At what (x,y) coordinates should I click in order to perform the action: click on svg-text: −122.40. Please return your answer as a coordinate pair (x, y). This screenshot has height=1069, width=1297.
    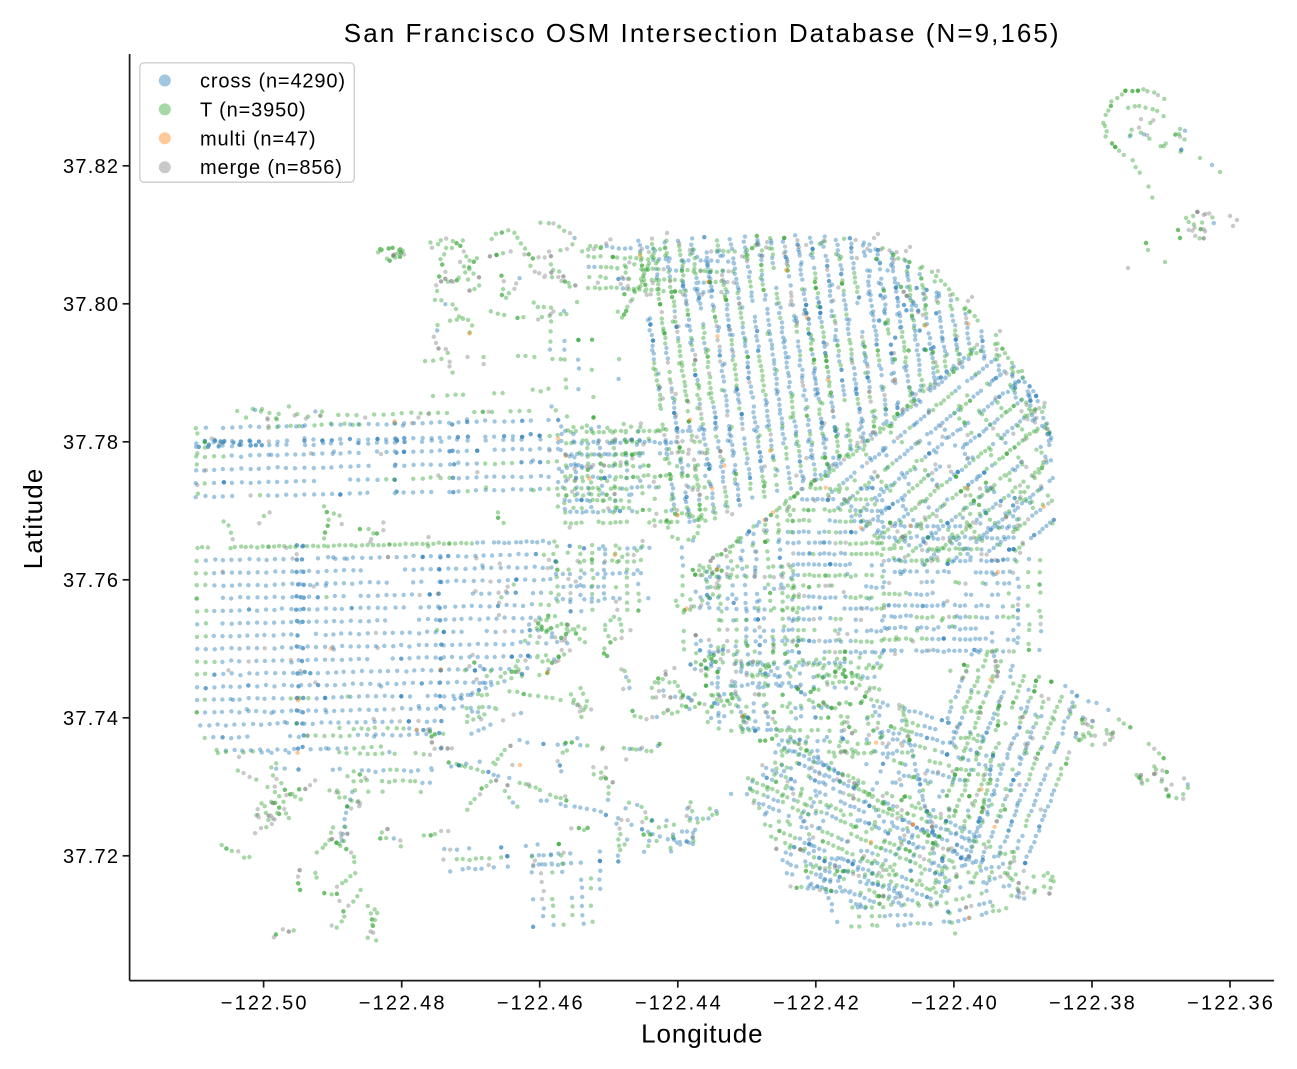
    Looking at the image, I should click on (955, 1003).